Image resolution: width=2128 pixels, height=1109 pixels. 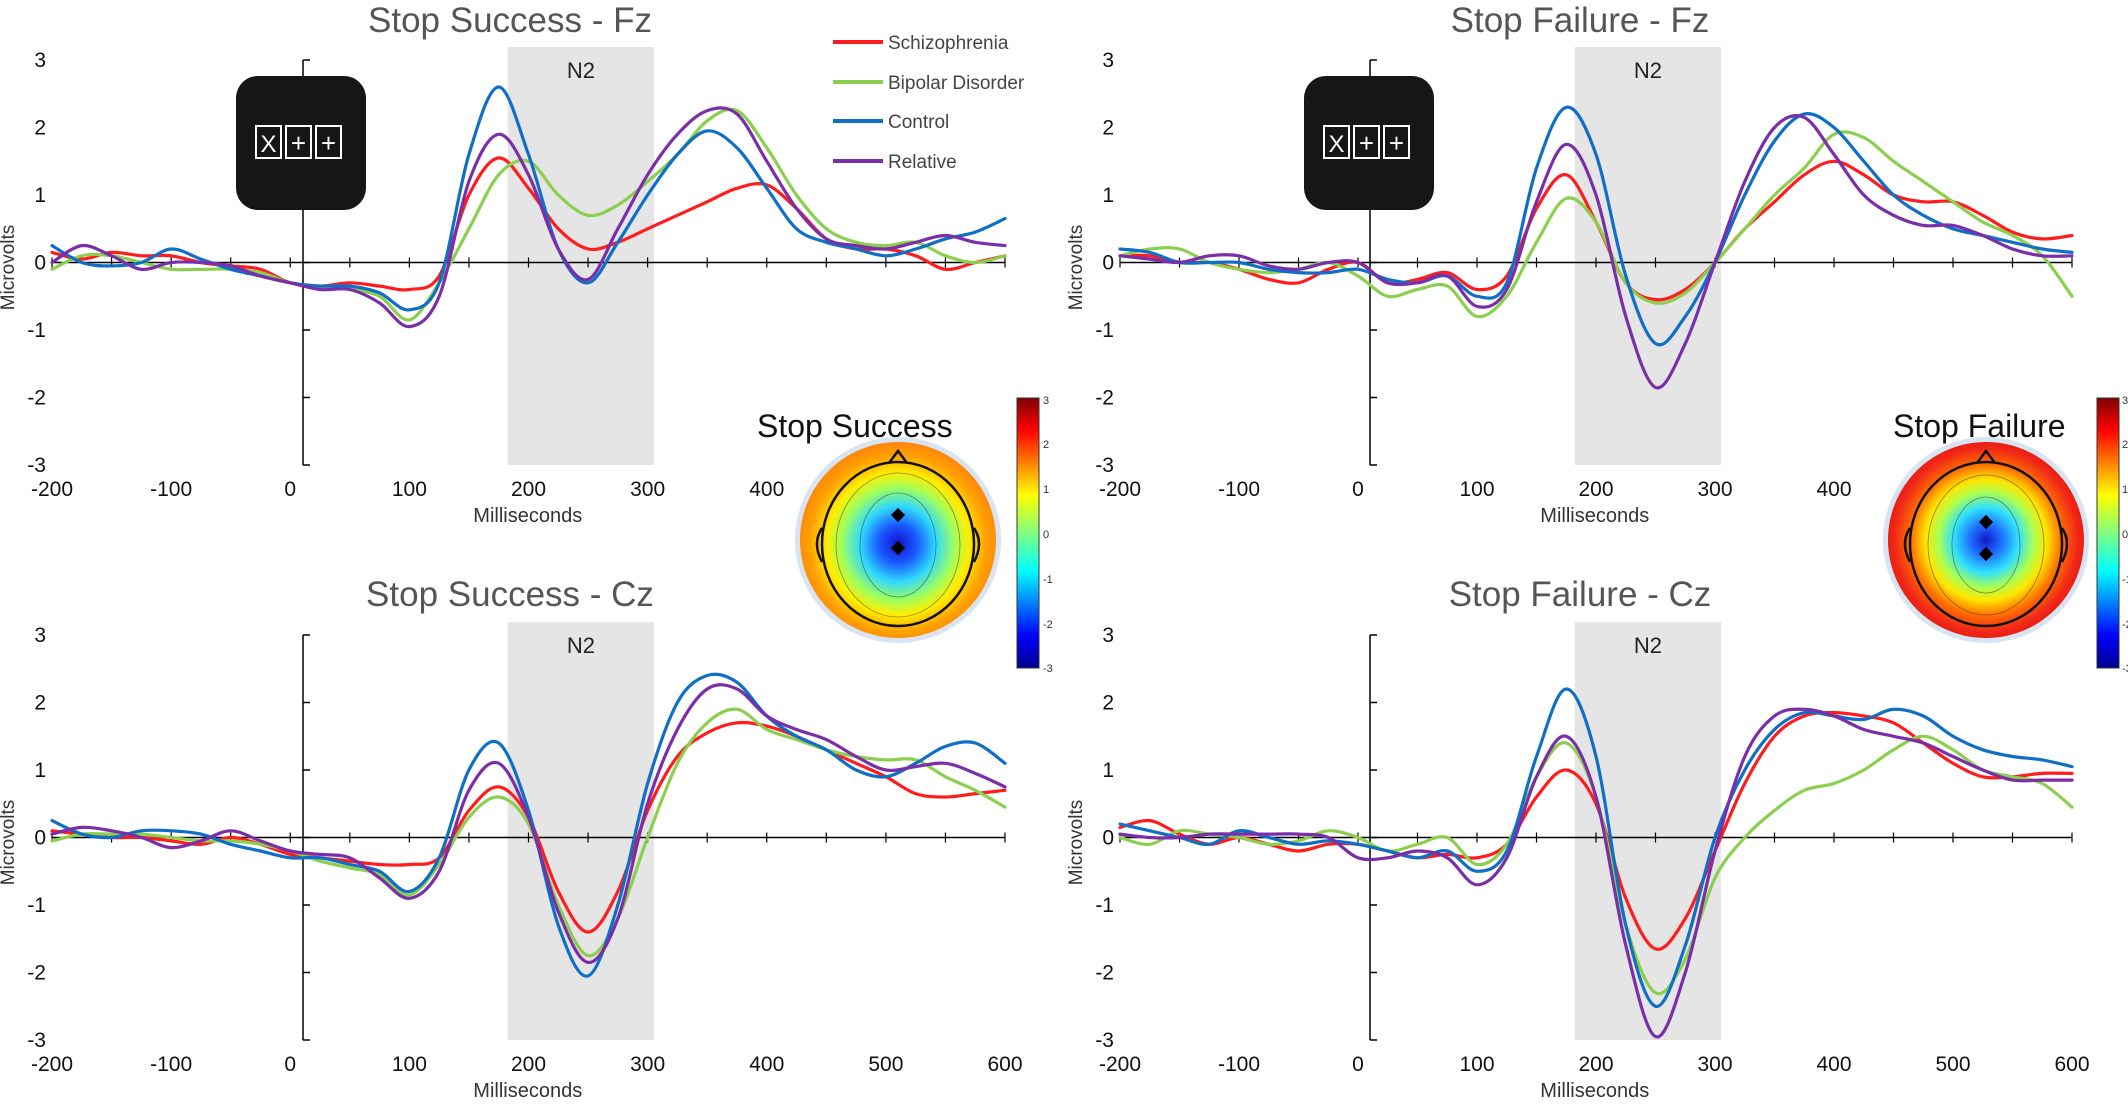 I want to click on legend-entry: Relative, so click(x=895, y=162).